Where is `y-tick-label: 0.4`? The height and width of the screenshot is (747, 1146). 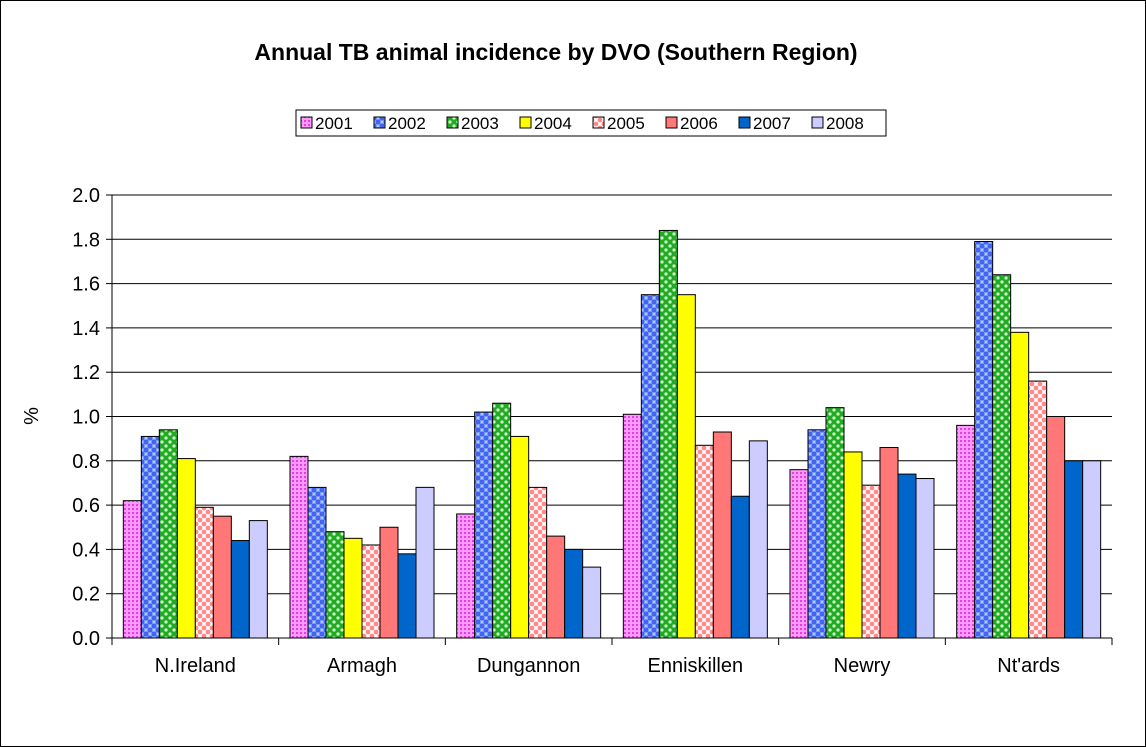
y-tick-label: 0.4 is located at coordinates (86, 550).